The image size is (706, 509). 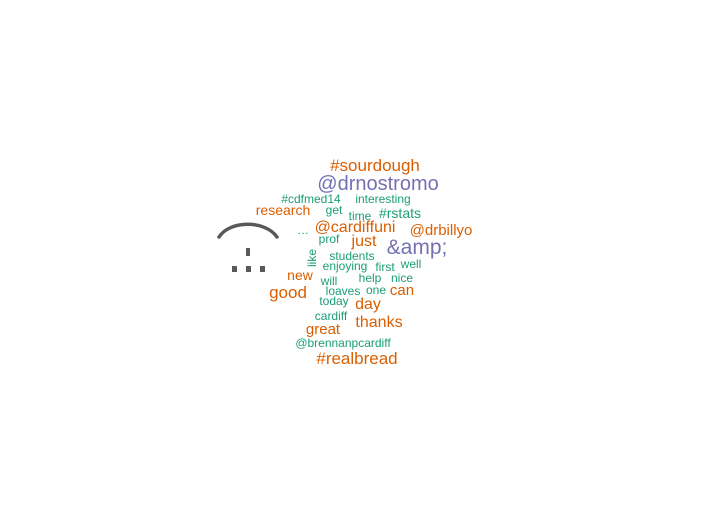 What do you see at coordinates (312, 258) in the screenshot?
I see `word: like` at bounding box center [312, 258].